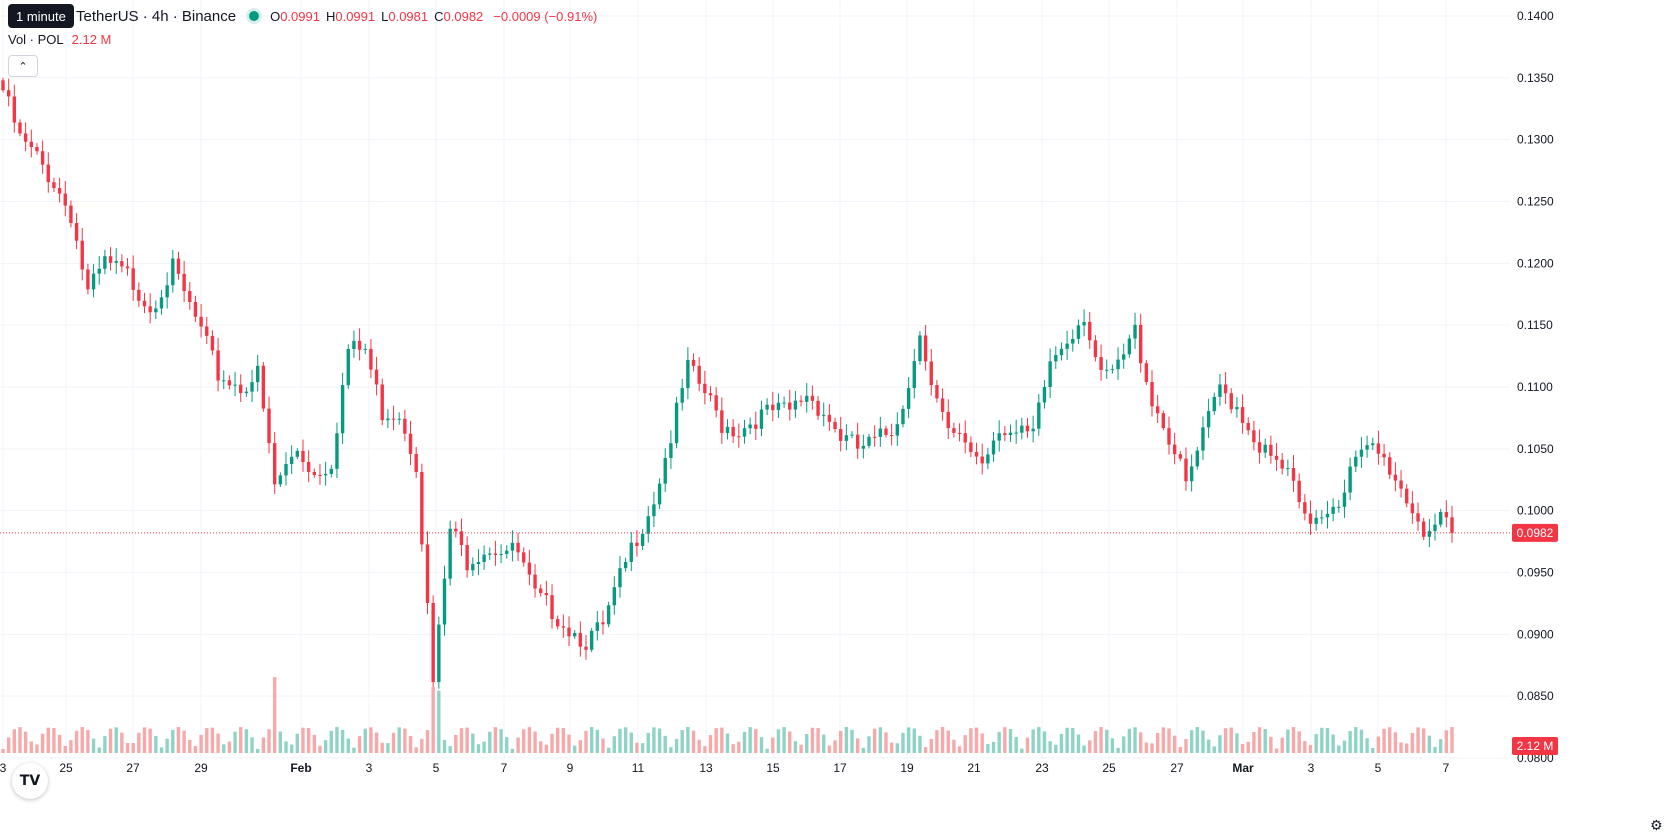 This screenshot has width=1678, height=835. I want to click on gear-icon: ⚙, so click(1656, 826).